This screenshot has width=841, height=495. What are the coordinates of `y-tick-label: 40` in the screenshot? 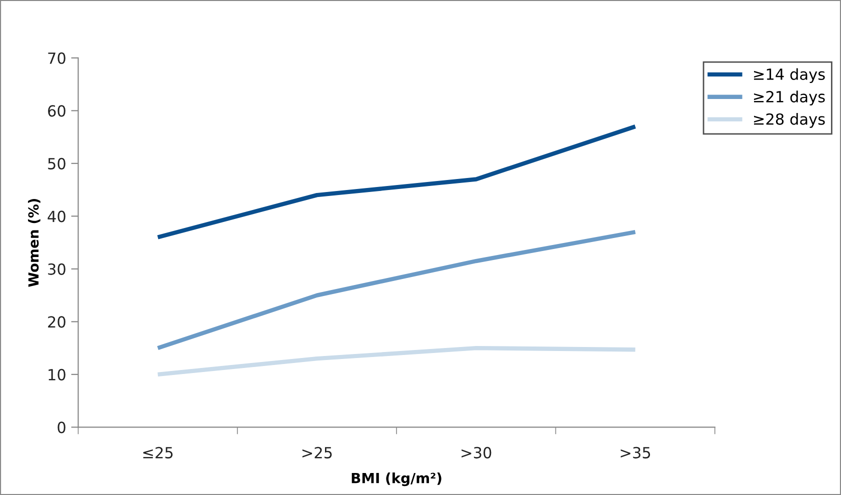 It's located at (57, 216).